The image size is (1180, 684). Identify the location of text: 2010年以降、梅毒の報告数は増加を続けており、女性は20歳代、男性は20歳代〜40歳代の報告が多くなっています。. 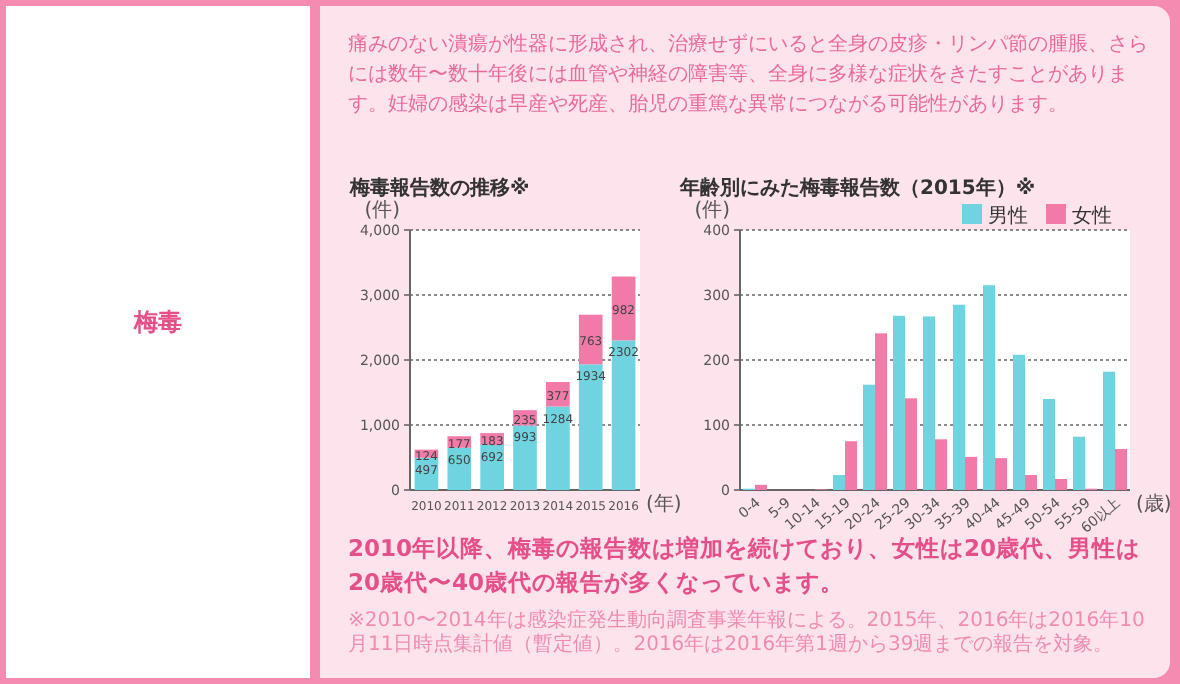
(745, 566).